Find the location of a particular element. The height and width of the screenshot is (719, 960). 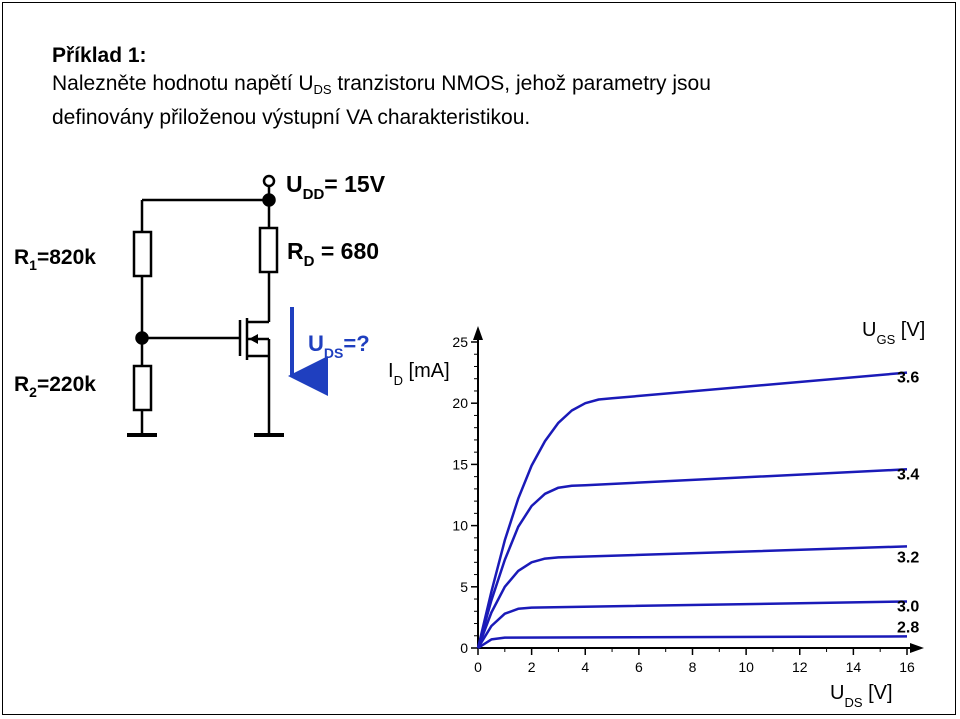

y-tick-label: 20 is located at coordinates (460, 403).